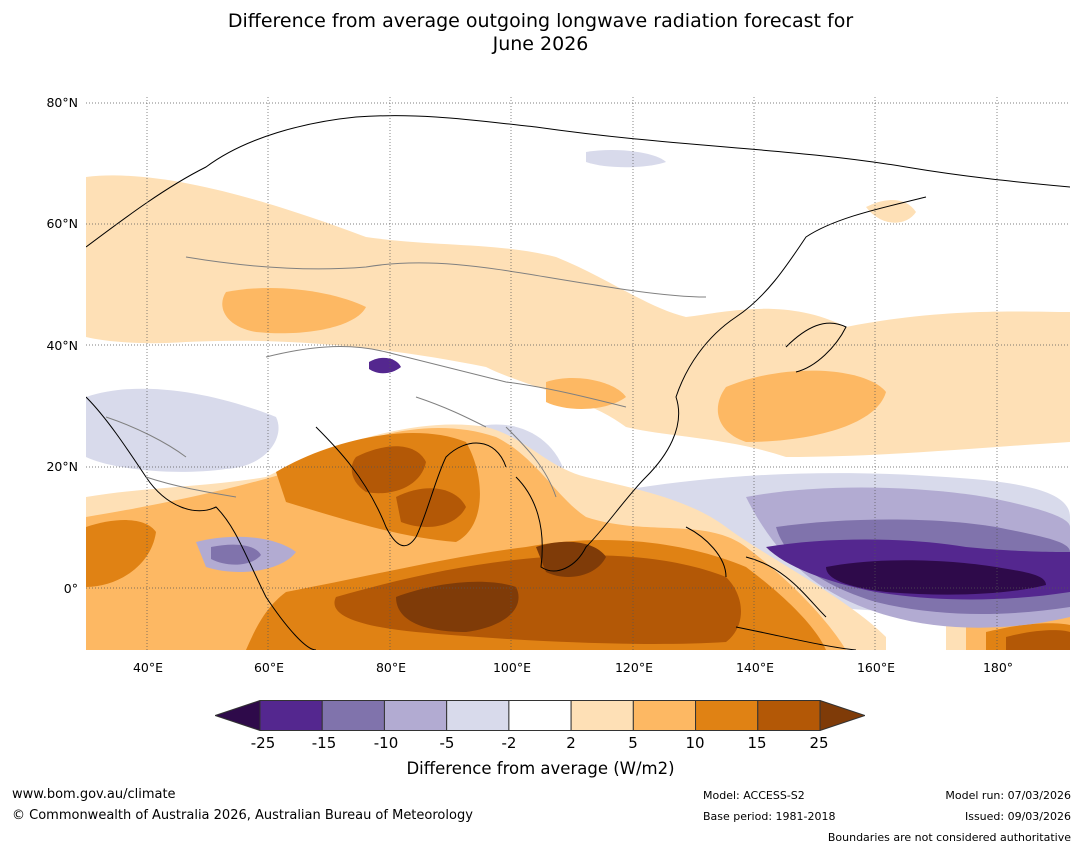 This screenshot has height=850, width=1081. I want to click on lon-label-100e: 100°E, so click(511, 667).